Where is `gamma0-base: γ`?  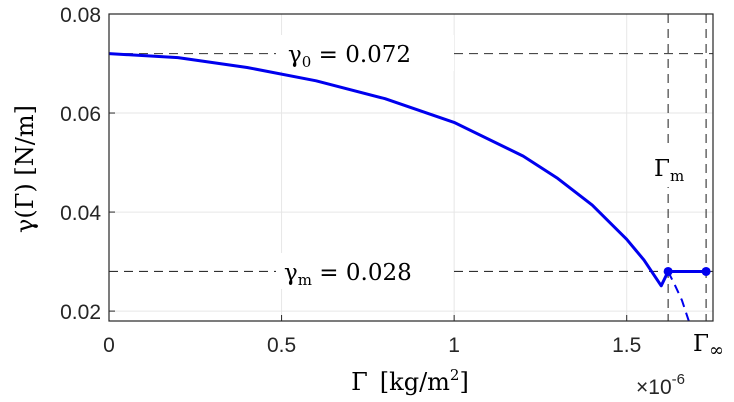
gamma0-base: γ is located at coordinates (295, 55).